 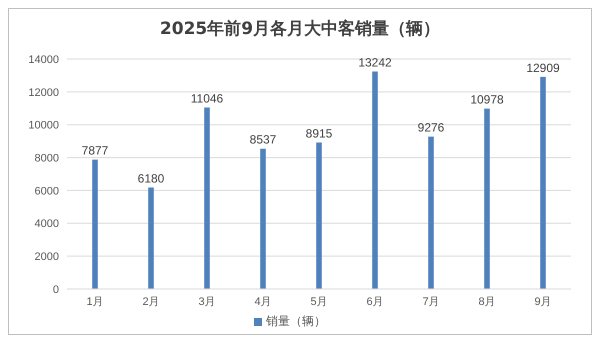 I want to click on x-tick-label: 8月, so click(x=487, y=302).